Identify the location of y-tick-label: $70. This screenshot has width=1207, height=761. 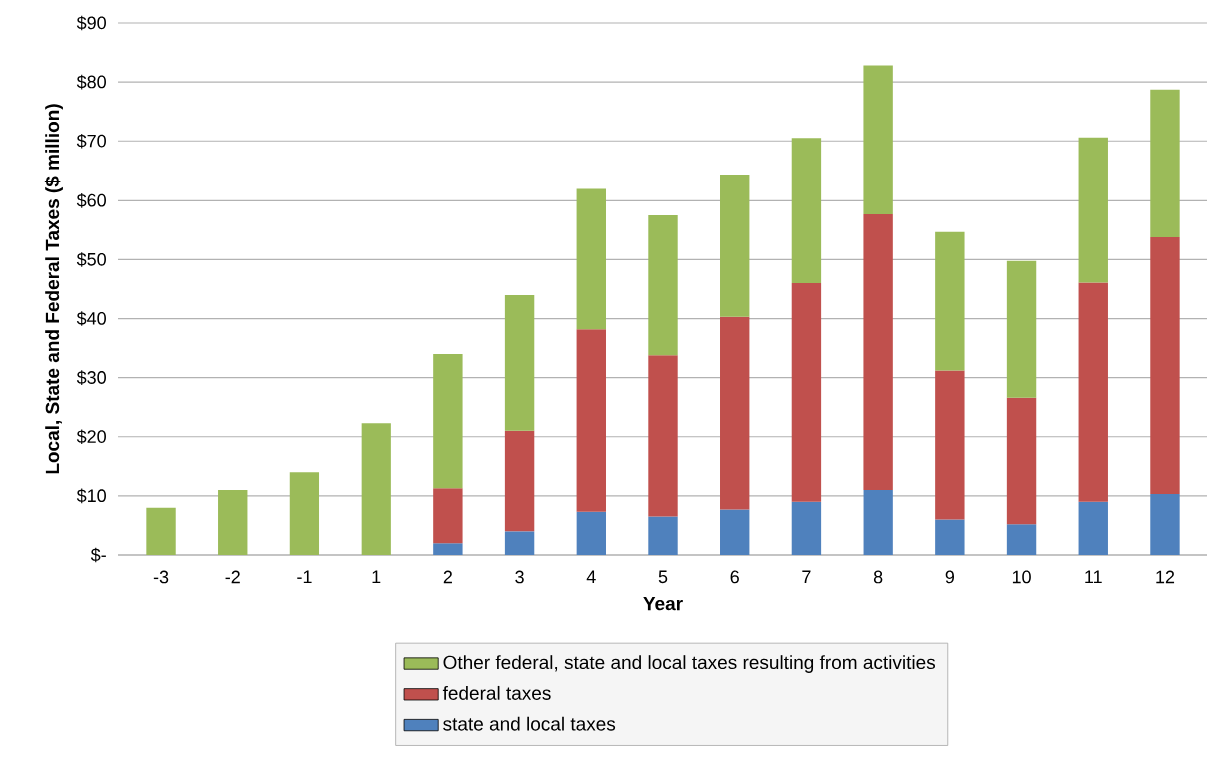
(91, 141).